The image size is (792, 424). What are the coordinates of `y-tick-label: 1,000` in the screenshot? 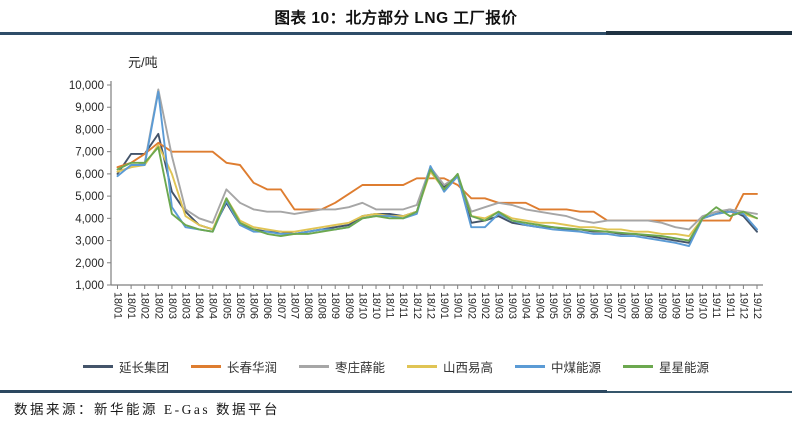 It's located at (89, 286).